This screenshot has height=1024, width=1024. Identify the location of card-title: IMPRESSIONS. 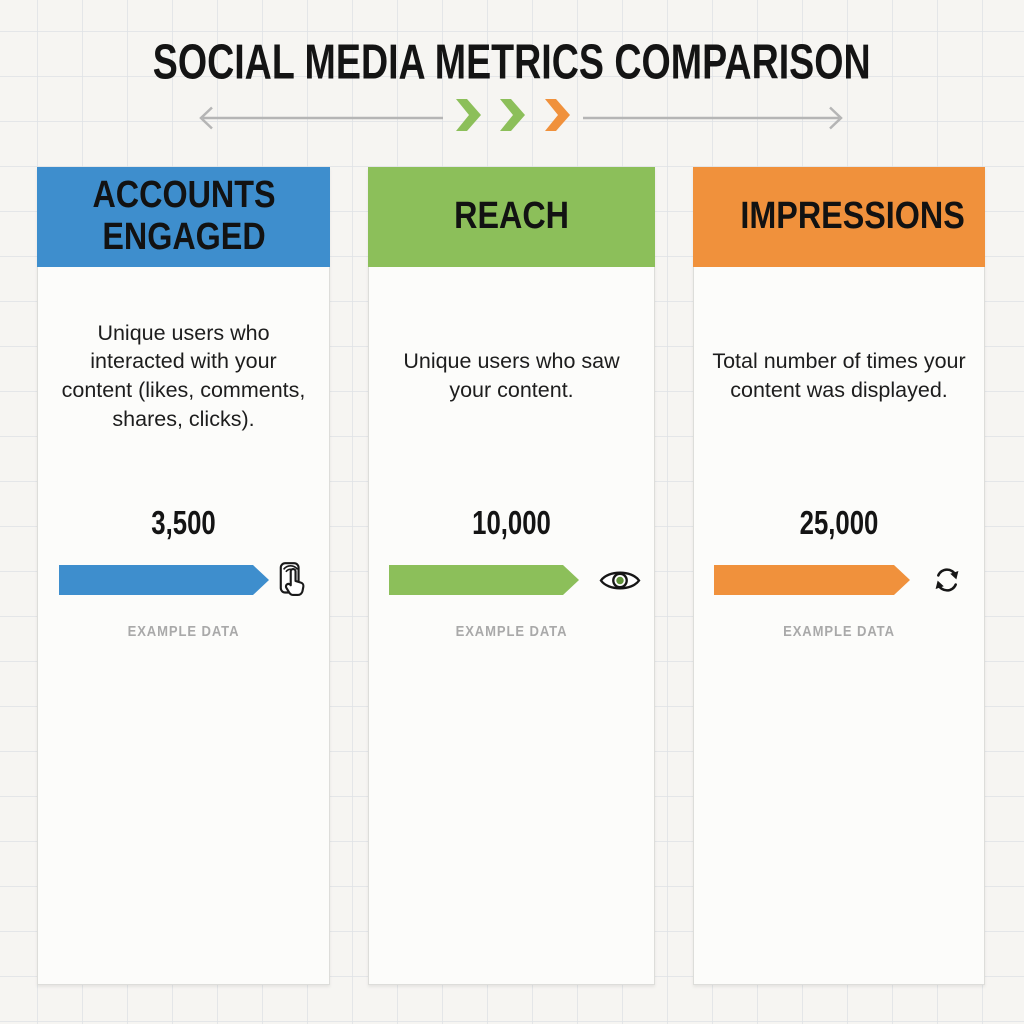
(852, 216).